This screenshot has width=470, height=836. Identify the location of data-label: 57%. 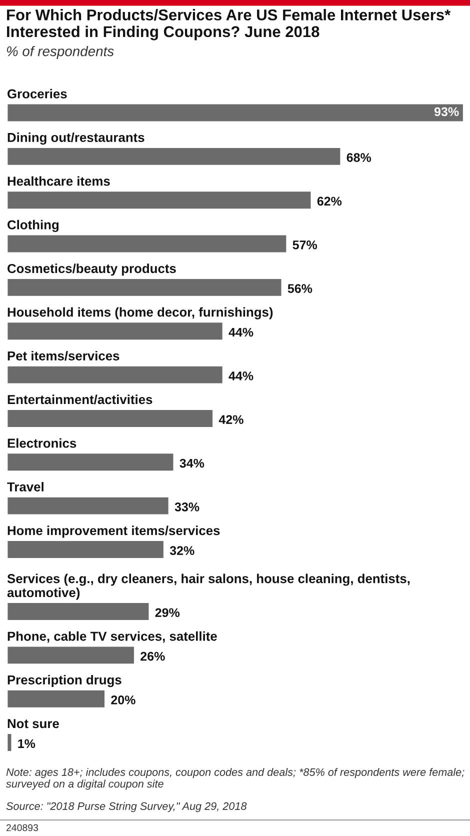
(305, 245).